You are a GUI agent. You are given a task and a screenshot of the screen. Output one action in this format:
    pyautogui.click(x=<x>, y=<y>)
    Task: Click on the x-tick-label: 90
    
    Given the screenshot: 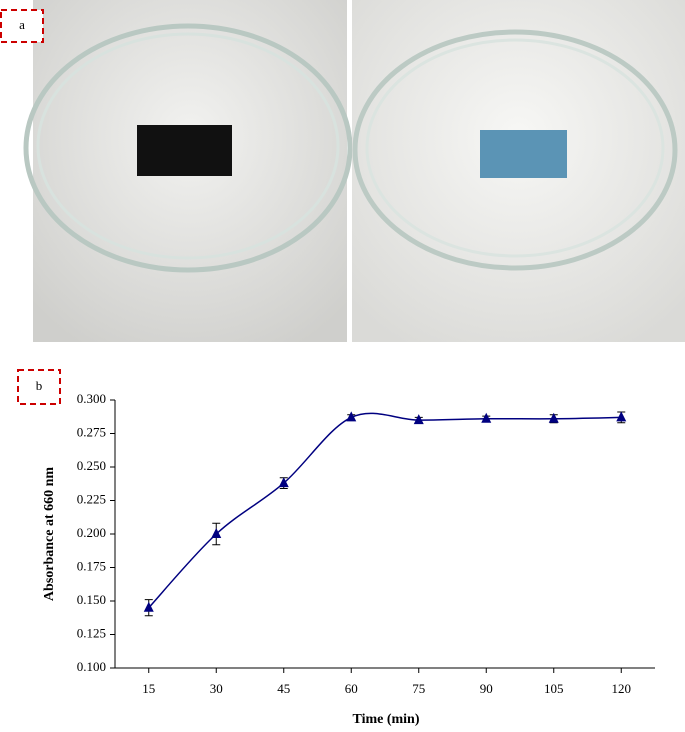 What is the action you would take?
    pyautogui.click(x=486, y=688)
    